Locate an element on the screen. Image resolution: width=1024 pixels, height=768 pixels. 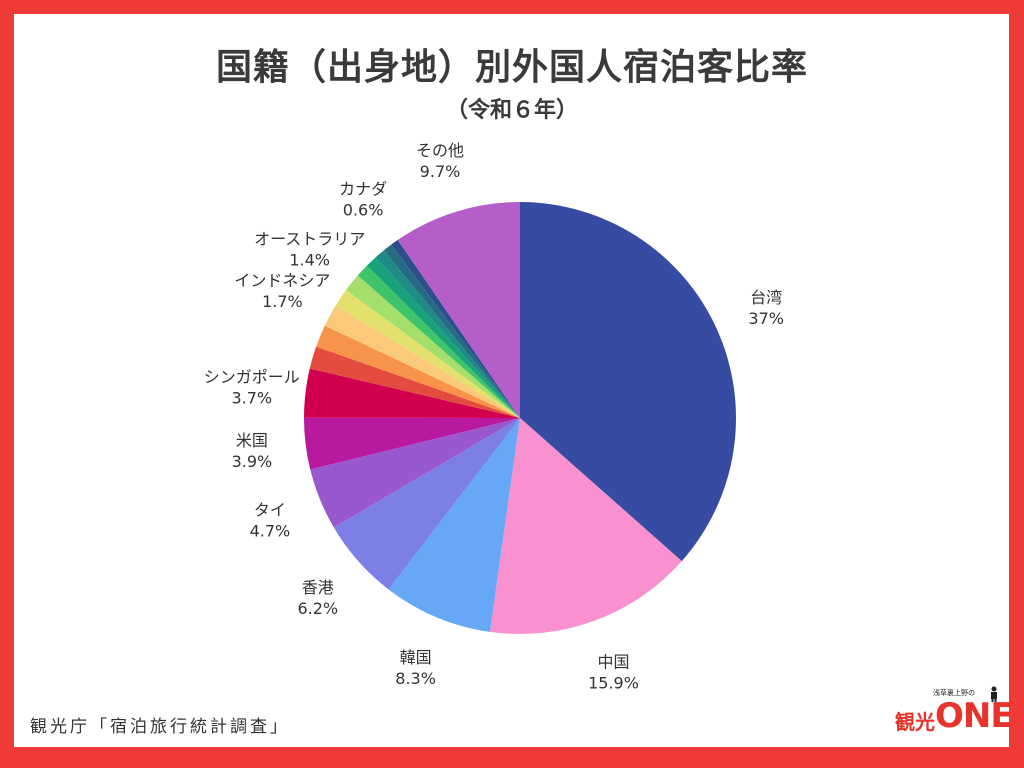
logo-tagline: 浅草裏上野の is located at coordinates (954, 693).